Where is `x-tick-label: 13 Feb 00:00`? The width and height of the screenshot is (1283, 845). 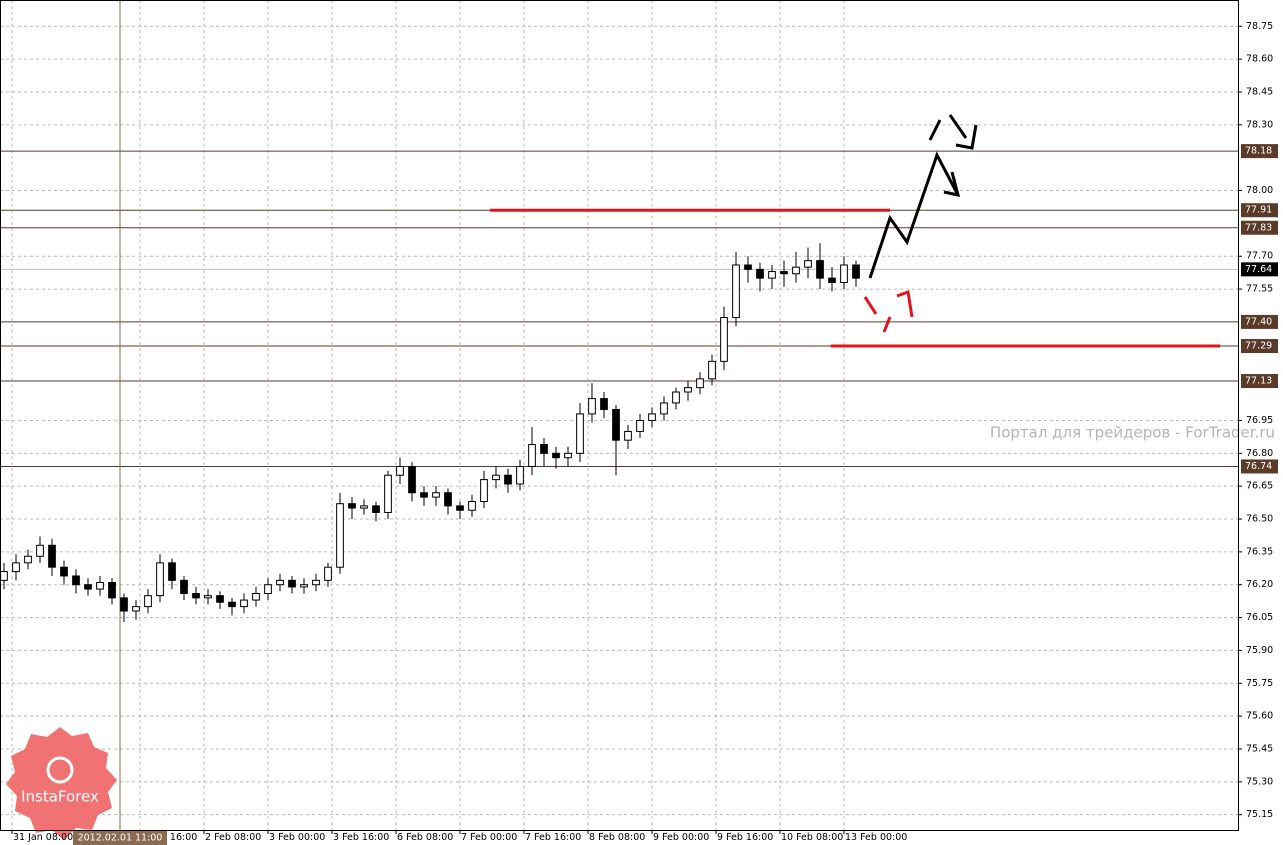 x-tick-label: 13 Feb 00:00 is located at coordinates (876, 837).